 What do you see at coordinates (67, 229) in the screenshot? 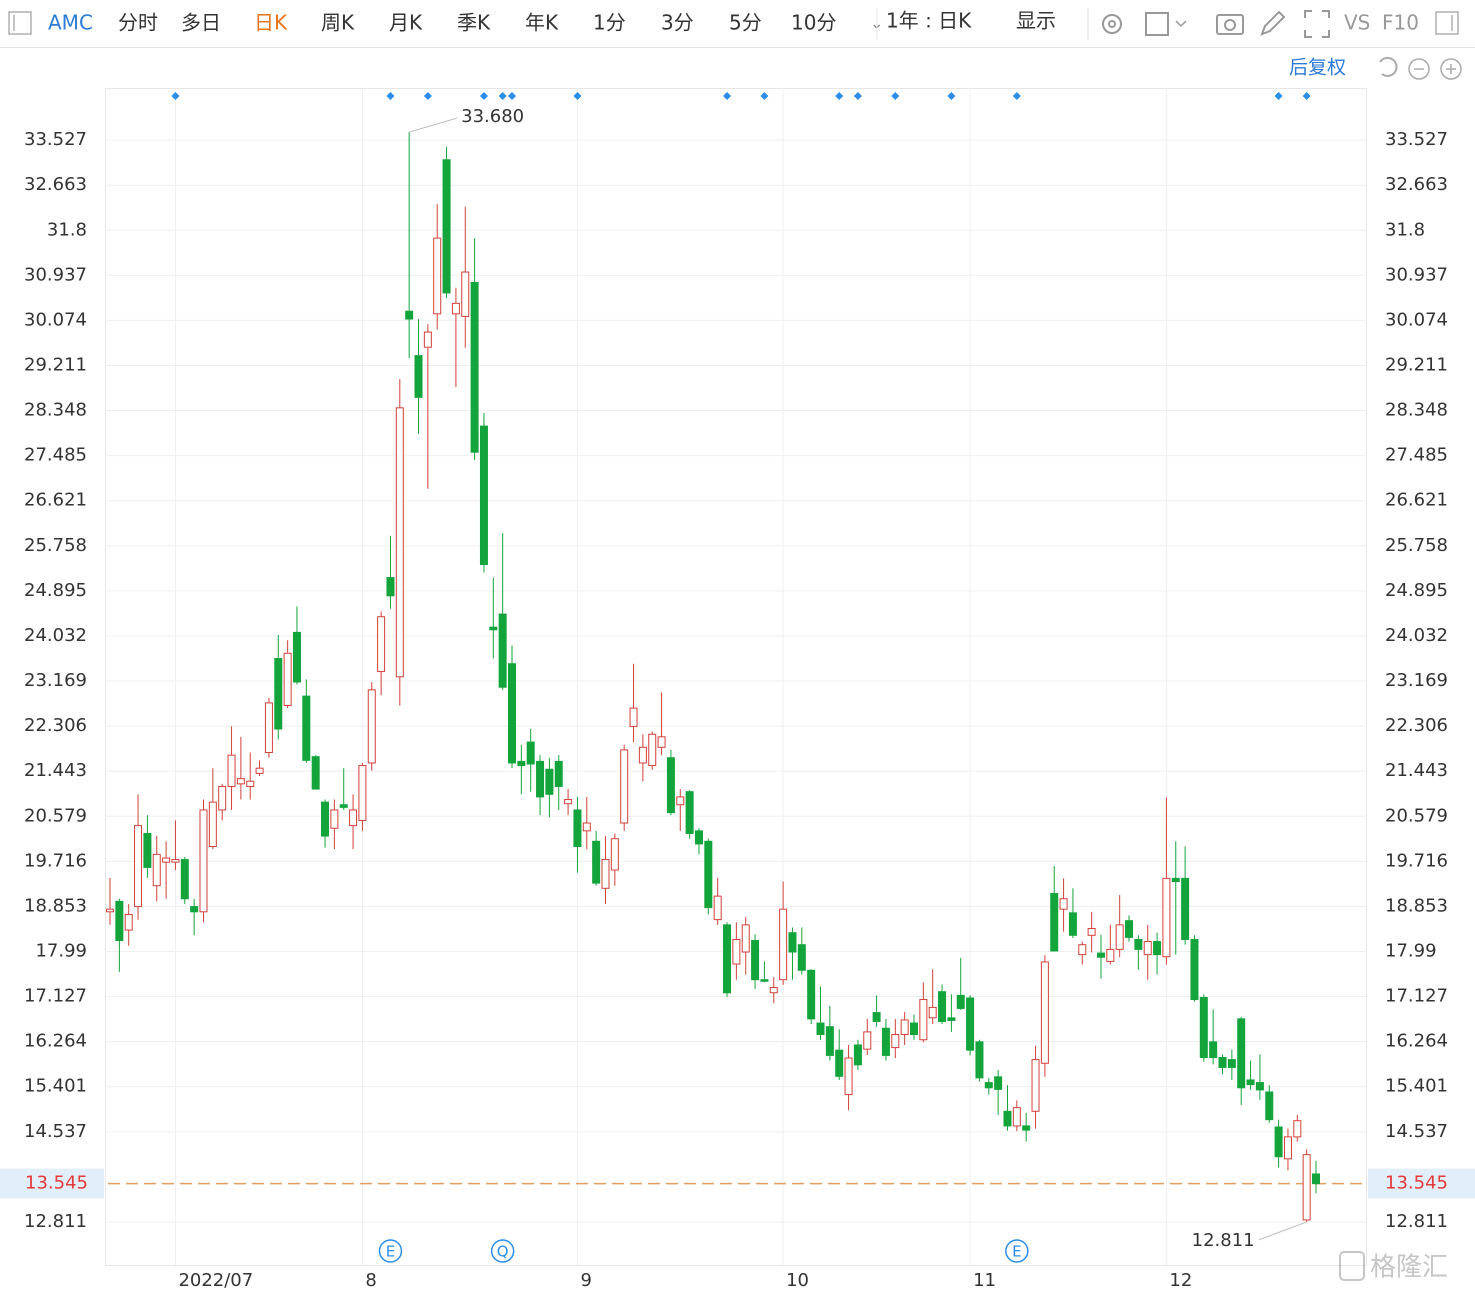
I see `y-tick-label: 31.8` at bounding box center [67, 229].